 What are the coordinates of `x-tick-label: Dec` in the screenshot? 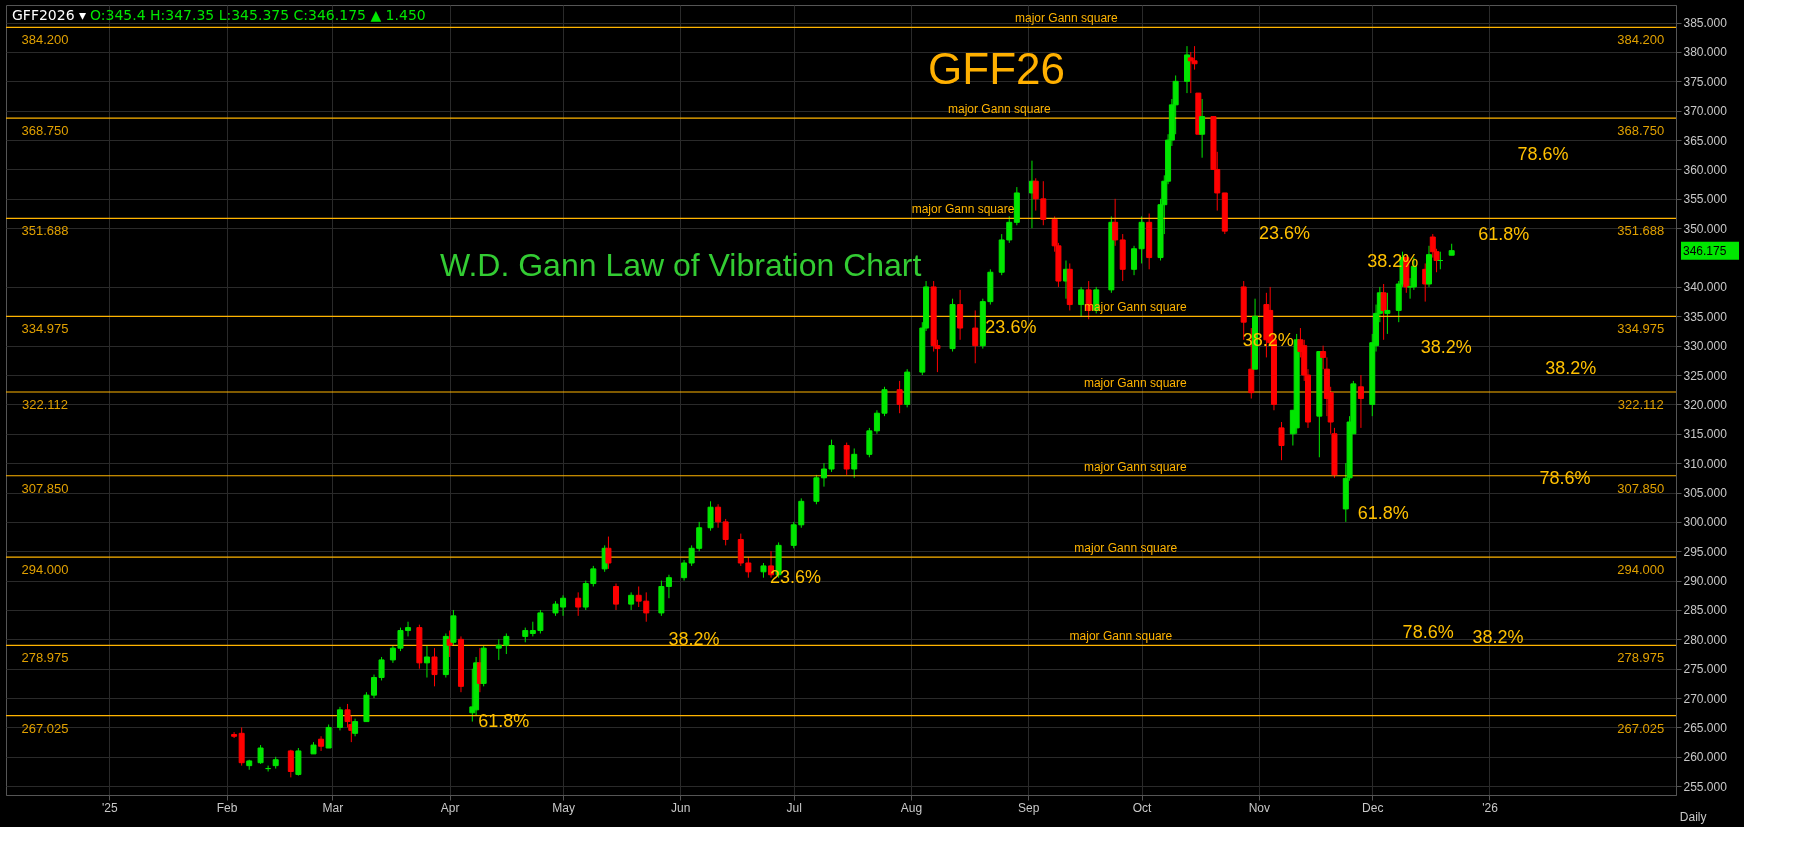 It's located at (1373, 807).